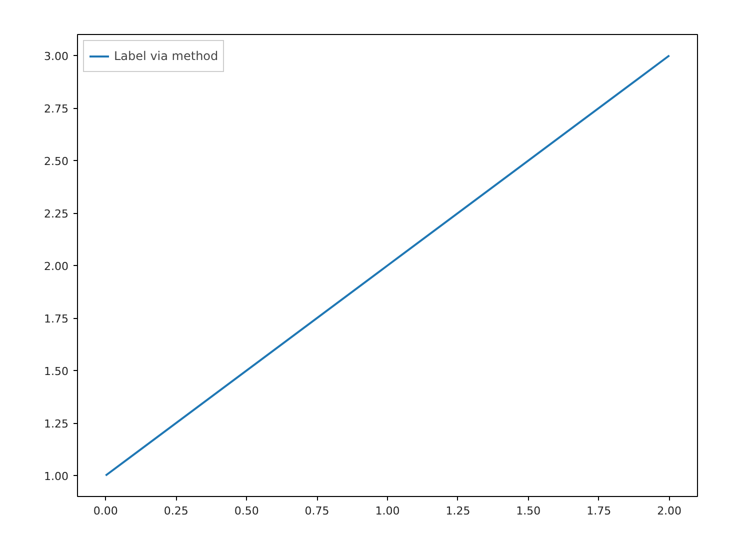 This screenshot has height=547, width=748. What do you see at coordinates (56, 214) in the screenshot?
I see `y-tick-label: 2.25` at bounding box center [56, 214].